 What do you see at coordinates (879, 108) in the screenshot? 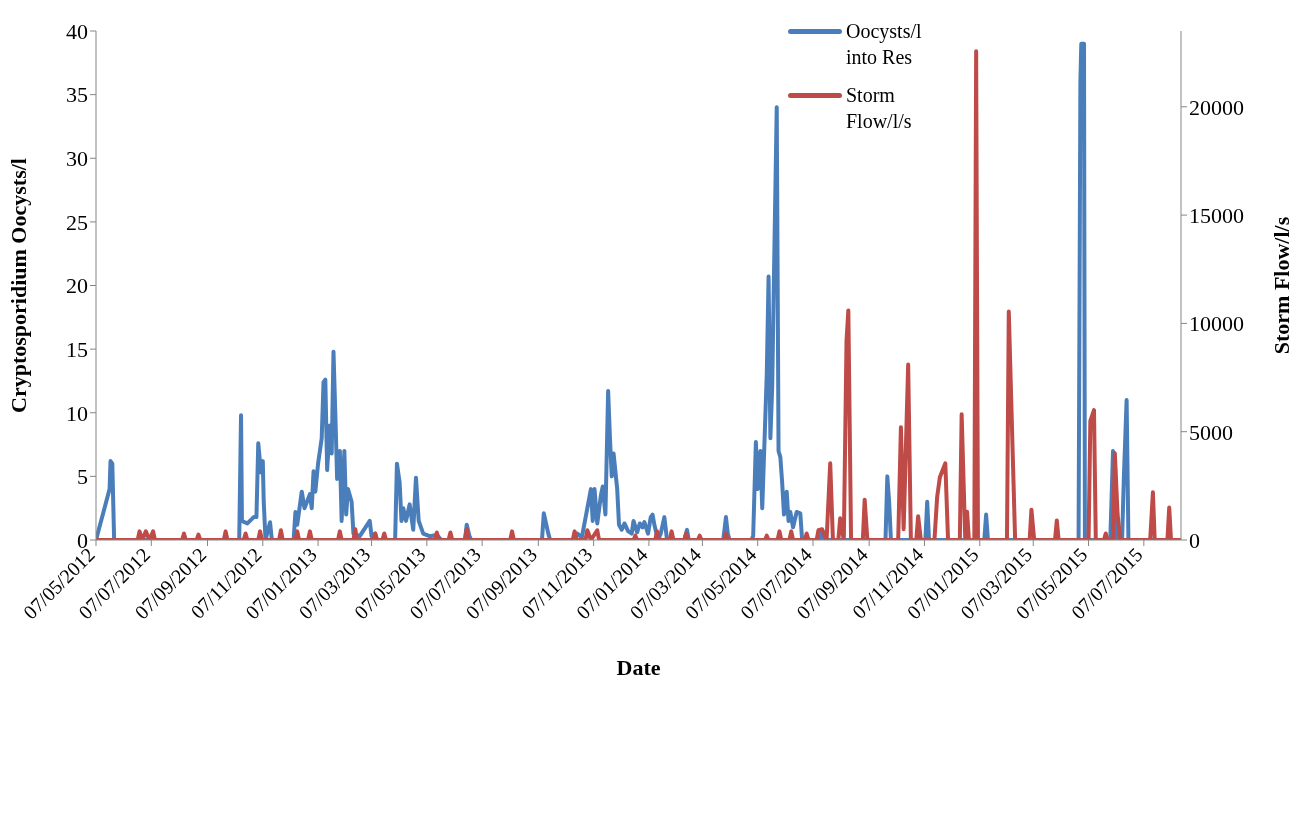
I see `legend-label: Storm Flow/l/s` at bounding box center [879, 108].